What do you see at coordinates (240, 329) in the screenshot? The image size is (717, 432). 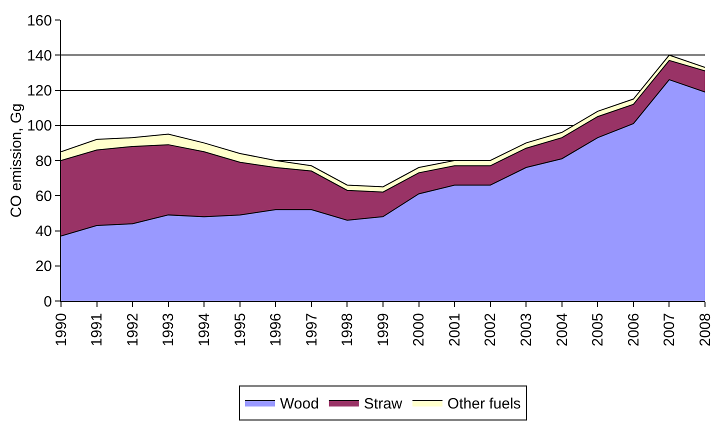 I see `x-tick-label: 1995` at bounding box center [240, 329].